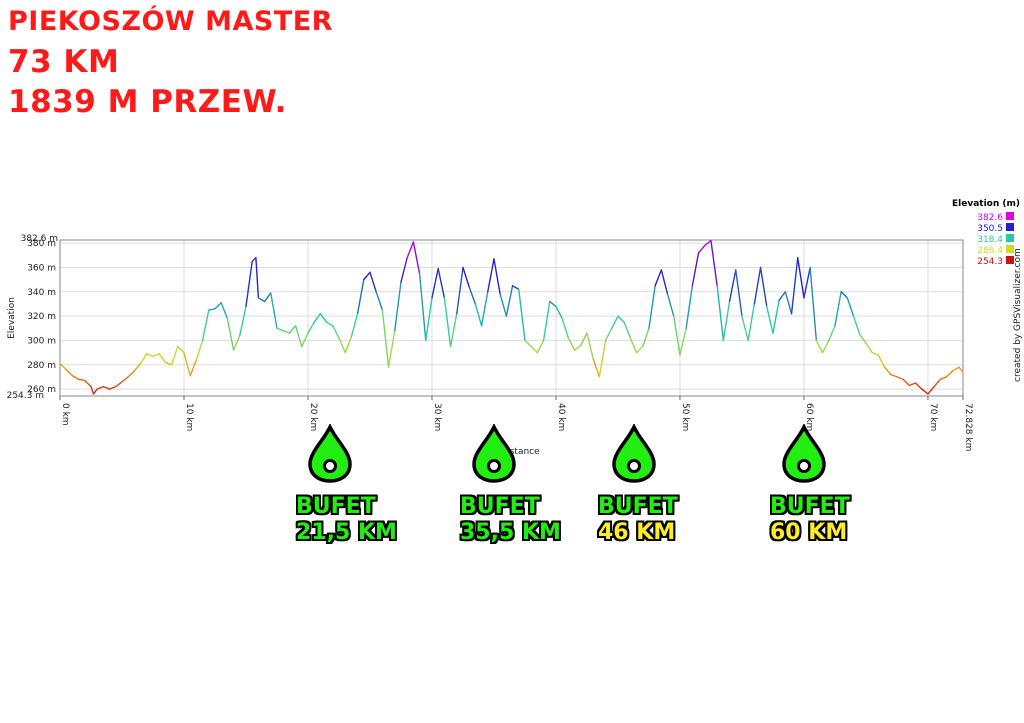 The width and height of the screenshot is (1024, 723). What do you see at coordinates (41, 390) in the screenshot?
I see `y-tick-label: 260 m` at bounding box center [41, 390].